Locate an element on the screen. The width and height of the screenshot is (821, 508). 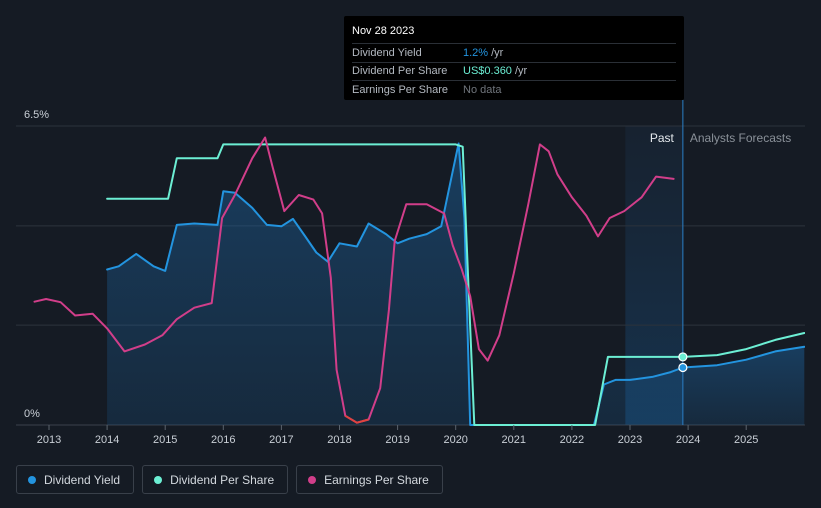
tooltip-value-wrap: No data is located at coordinates (484, 90).